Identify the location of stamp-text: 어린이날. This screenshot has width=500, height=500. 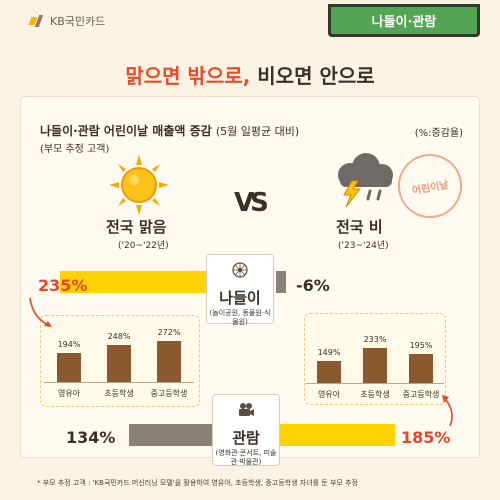
(430, 188).